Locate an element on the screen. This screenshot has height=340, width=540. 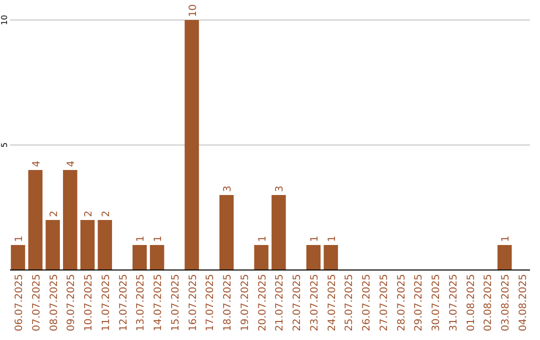
x-tick-label: 11.07.2025 is located at coordinates (106, 303).